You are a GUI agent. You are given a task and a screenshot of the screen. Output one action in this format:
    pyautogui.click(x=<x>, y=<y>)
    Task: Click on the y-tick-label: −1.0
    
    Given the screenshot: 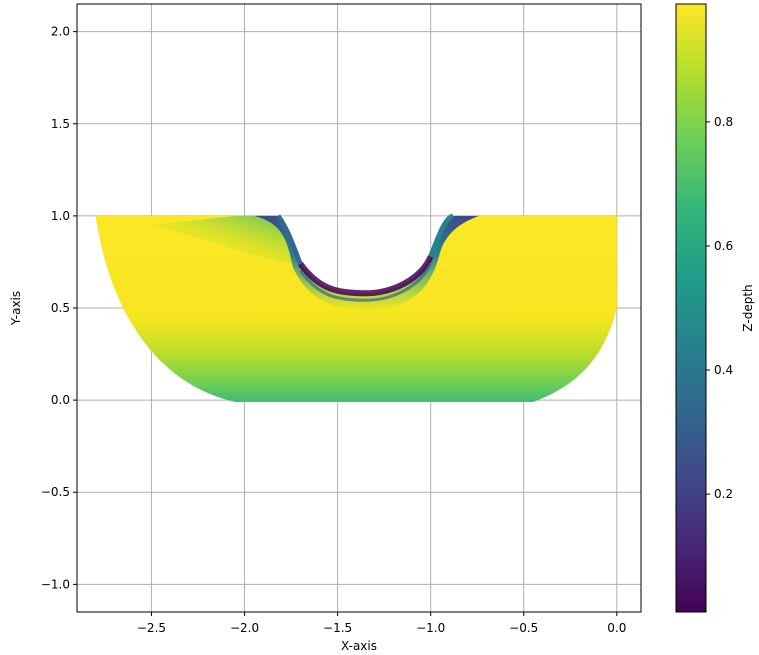 What is the action you would take?
    pyautogui.click(x=55, y=584)
    